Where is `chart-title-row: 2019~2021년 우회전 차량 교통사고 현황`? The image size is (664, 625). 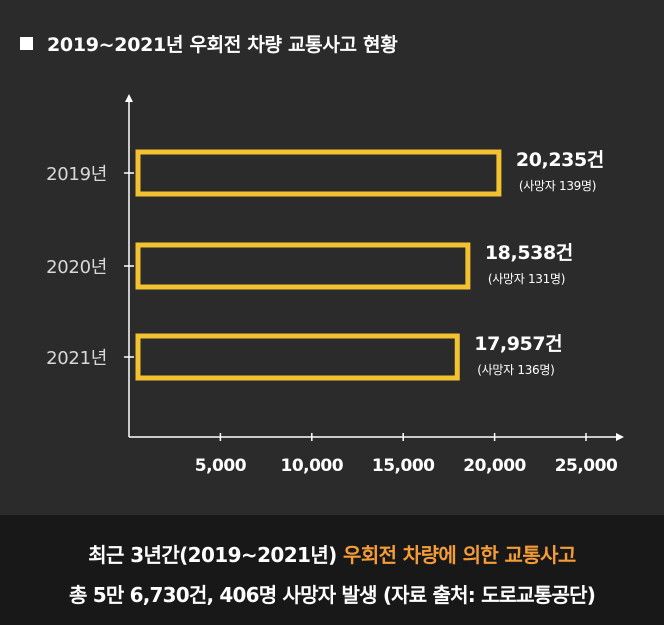 chart-title-row: 2019~2021년 우회전 차량 교통사고 현황 is located at coordinates (209, 43).